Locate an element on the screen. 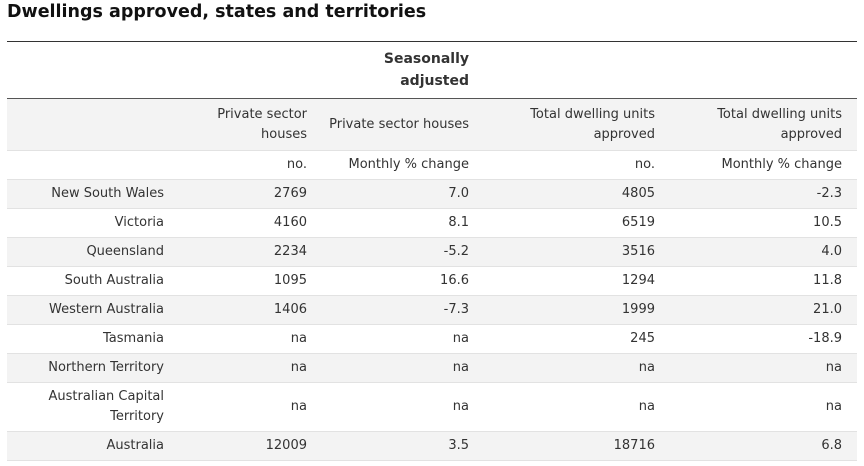 The width and height of the screenshot is (864, 466). column-header-private-houses-no: Private sector houses is located at coordinates (243, 125).